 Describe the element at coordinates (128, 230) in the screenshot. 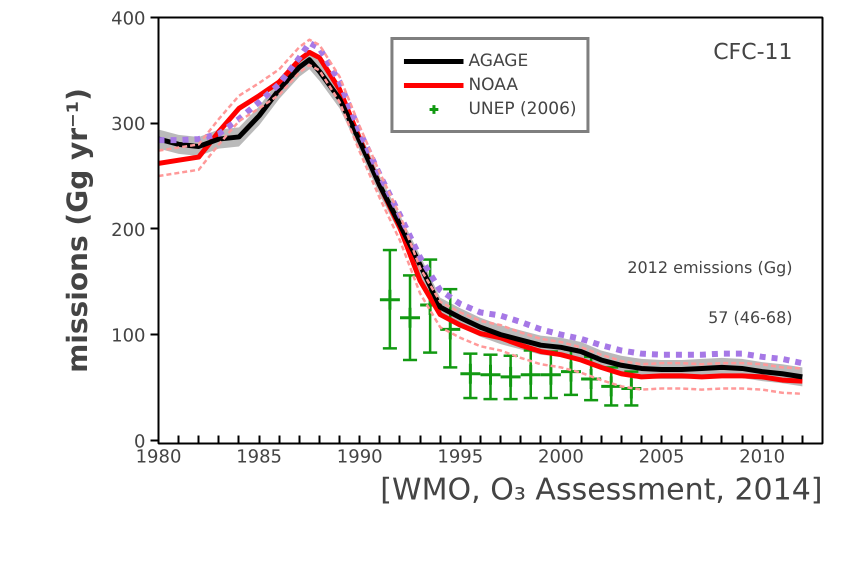

I see `y-tick-label: 200` at that location.